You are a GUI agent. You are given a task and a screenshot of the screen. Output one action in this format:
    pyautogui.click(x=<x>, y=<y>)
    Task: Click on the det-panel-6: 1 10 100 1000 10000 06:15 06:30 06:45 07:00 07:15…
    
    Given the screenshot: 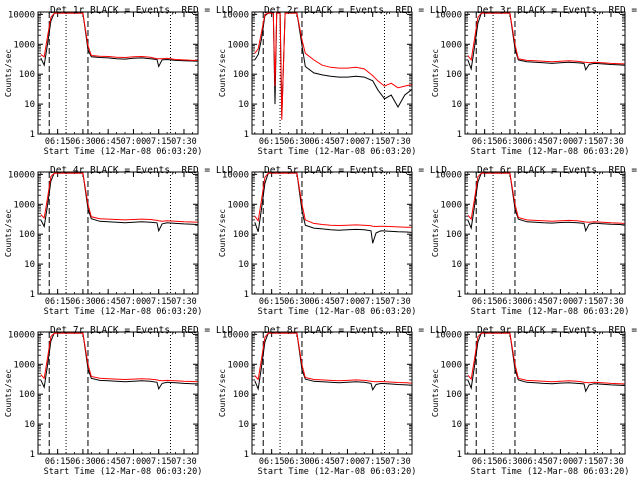 What is the action you would take?
    pyautogui.click(x=535, y=241)
    